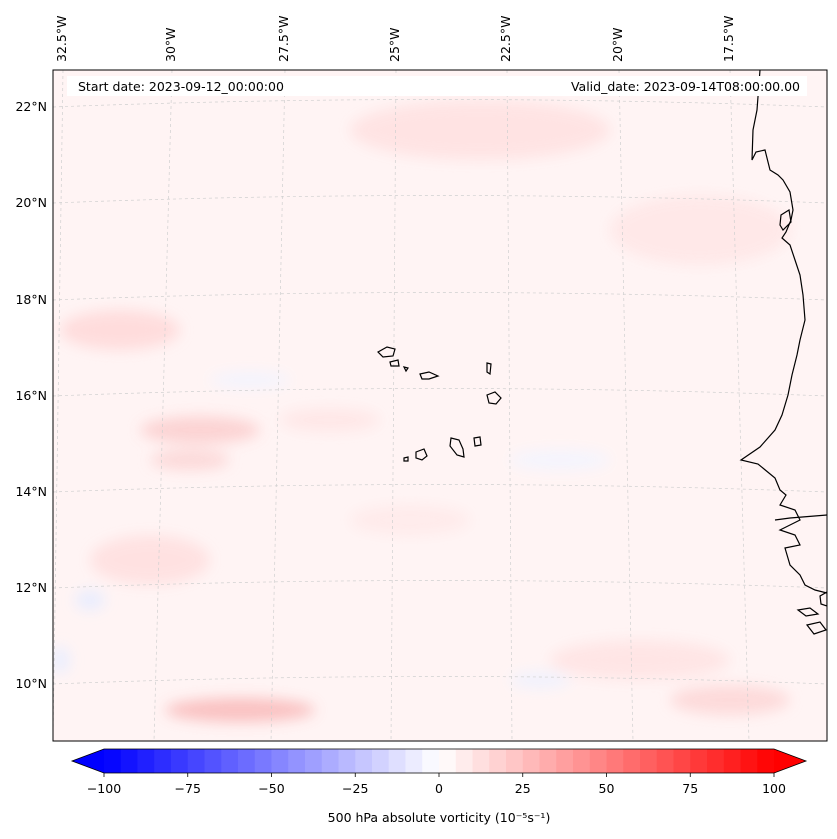 This screenshot has height=839, width=837. What do you see at coordinates (790, 761) in the screenshot?
I see `colorbar-max-extension` at bounding box center [790, 761].